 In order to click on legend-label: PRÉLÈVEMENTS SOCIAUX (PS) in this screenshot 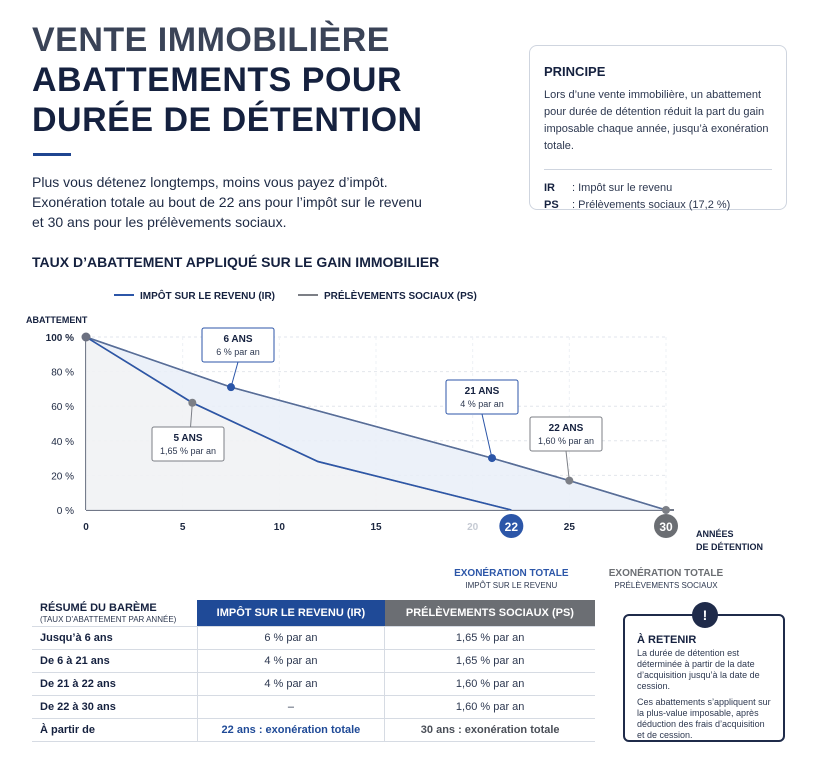, I will do `click(400, 295)`.